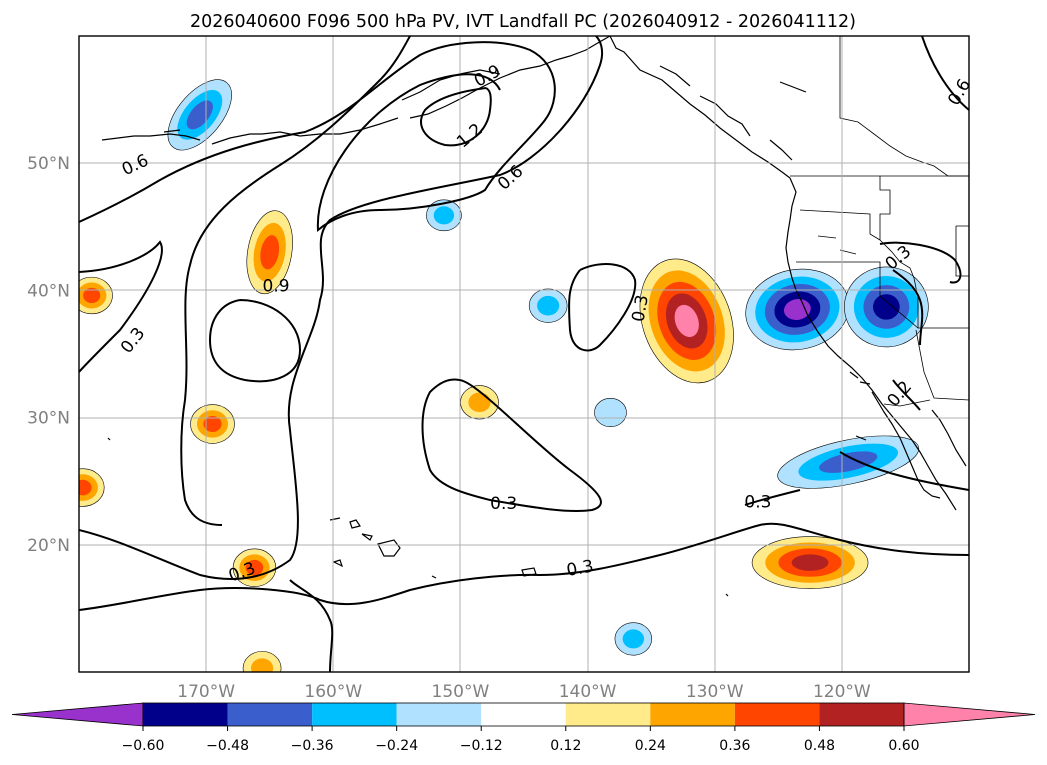  What do you see at coordinates (48, 419) in the screenshot?
I see `y-tick-label: 30°N` at bounding box center [48, 419].